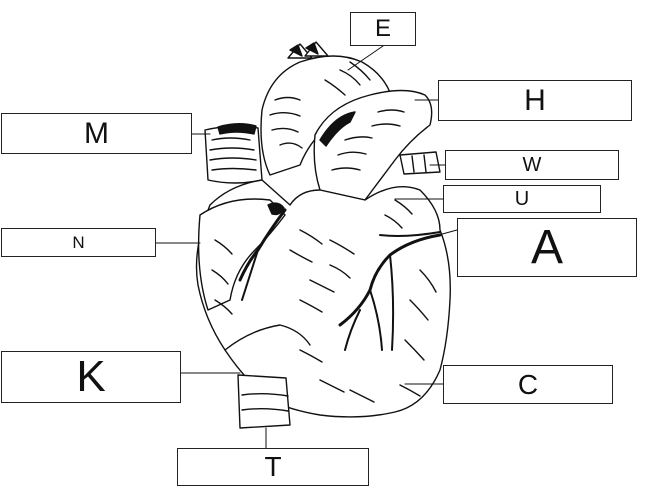 Image resolution: width=649 pixels, height=494 pixels. I want to click on label-t: T, so click(273, 467).